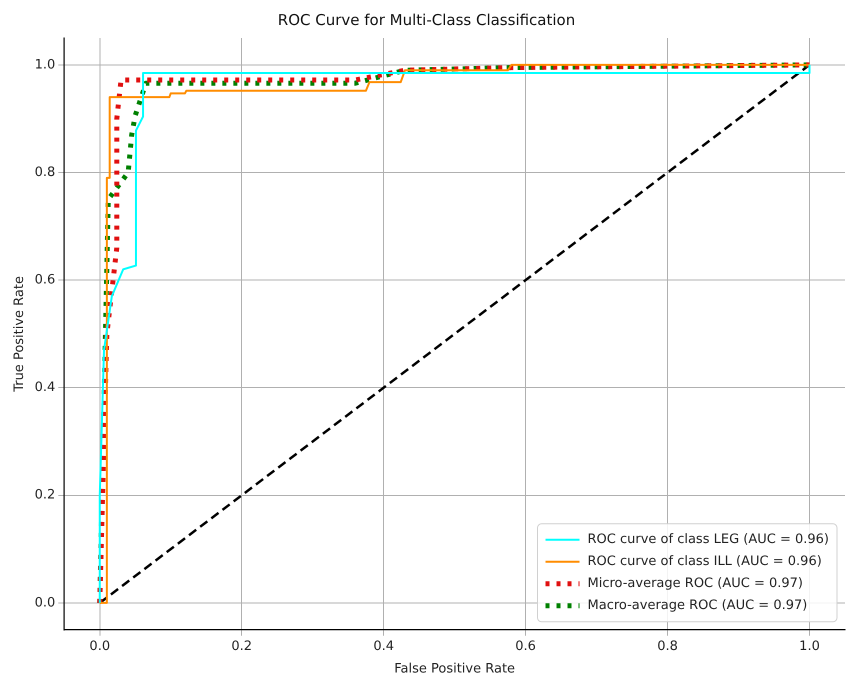 The height and width of the screenshot is (689, 863). Describe the element at coordinates (45, 602) in the screenshot. I see `y-tick-label: 0.0` at that location.